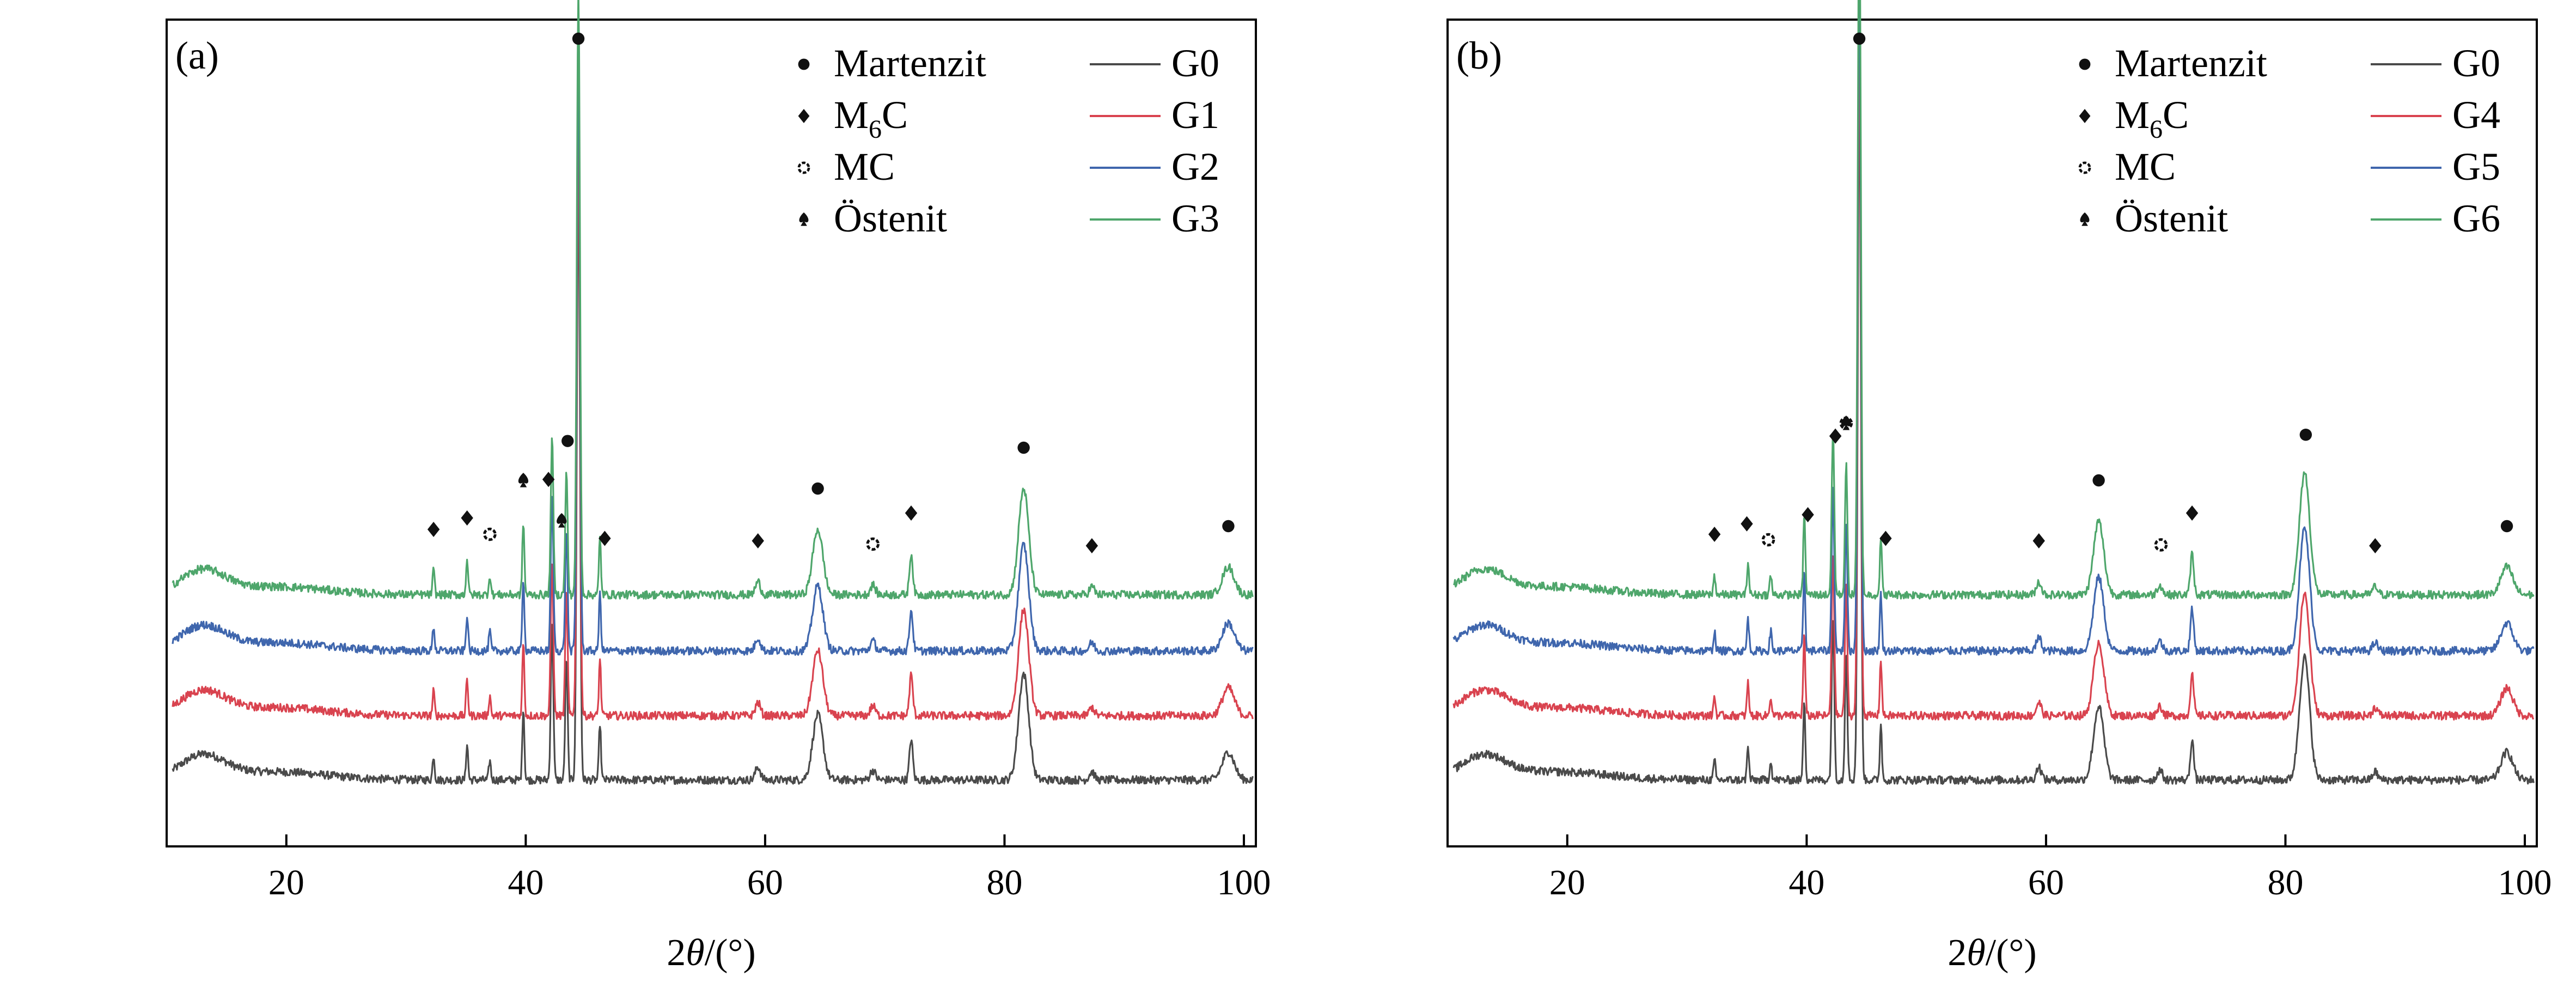 This screenshot has height=988, width=2576. Describe the element at coordinates (2476, 115) in the screenshot. I see `legend-g4-label: G4` at that location.